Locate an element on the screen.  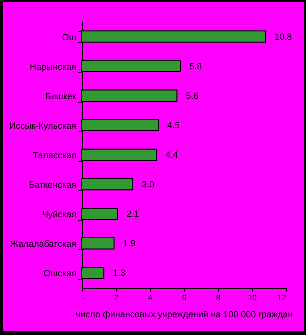
x-tick-label: 6 is located at coordinates (185, 298).